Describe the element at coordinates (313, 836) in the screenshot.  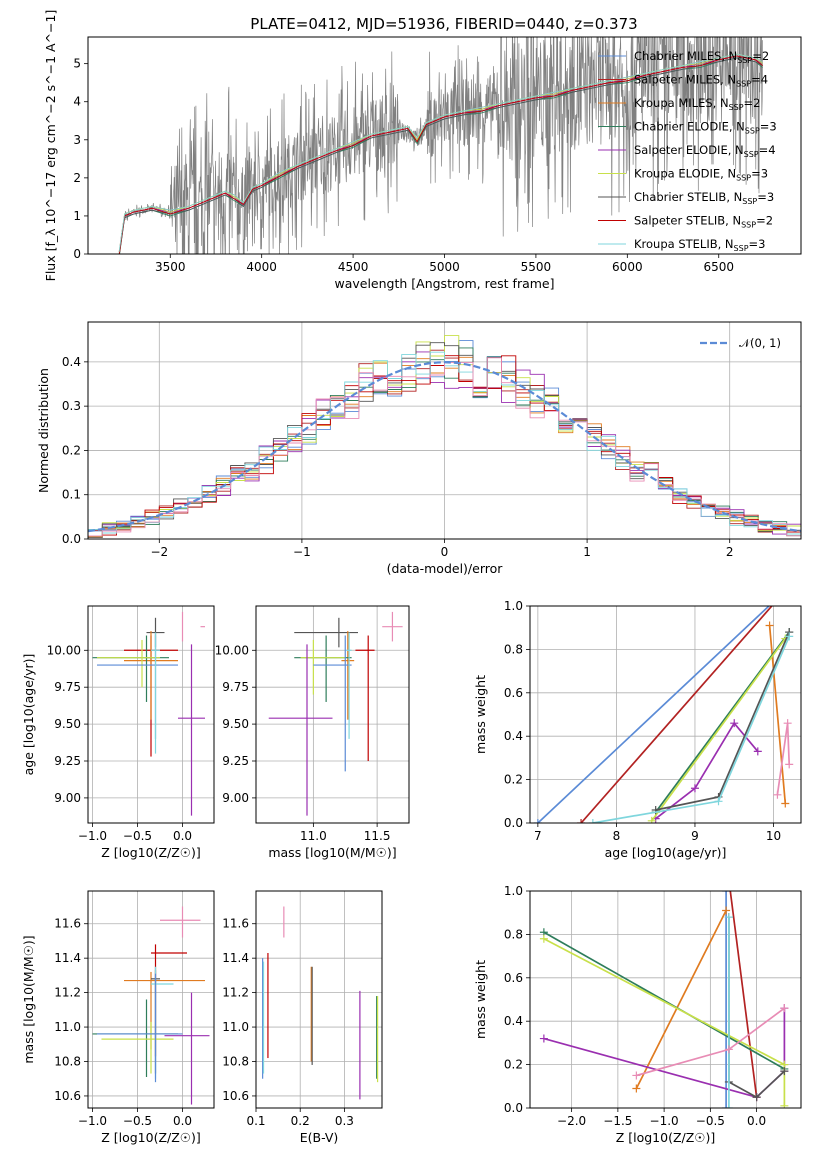
I see `x-tick-label: 11.0` at that location.